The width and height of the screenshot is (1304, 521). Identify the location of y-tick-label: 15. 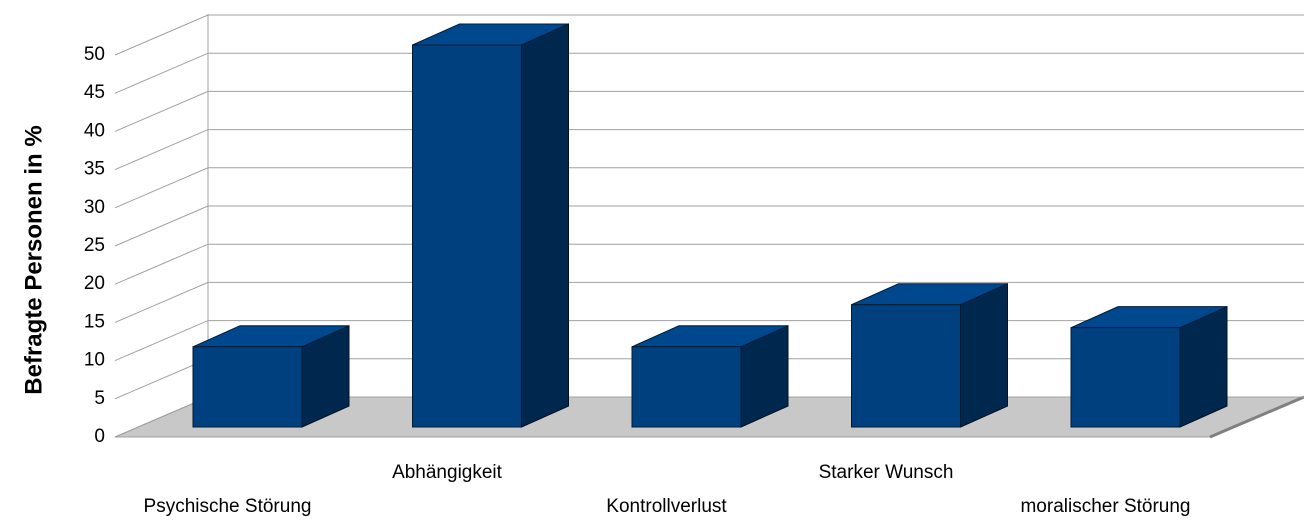
(94, 321).